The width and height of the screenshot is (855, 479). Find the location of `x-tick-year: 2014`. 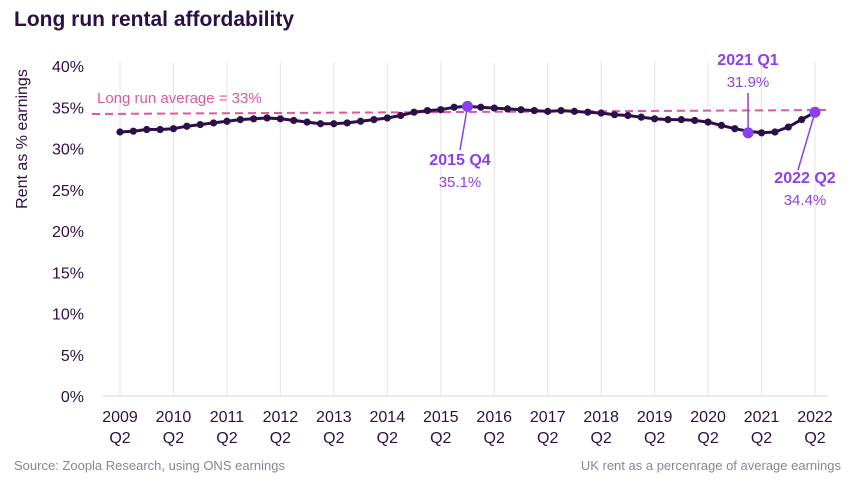

x-tick-year: 2014 is located at coordinates (388, 417).